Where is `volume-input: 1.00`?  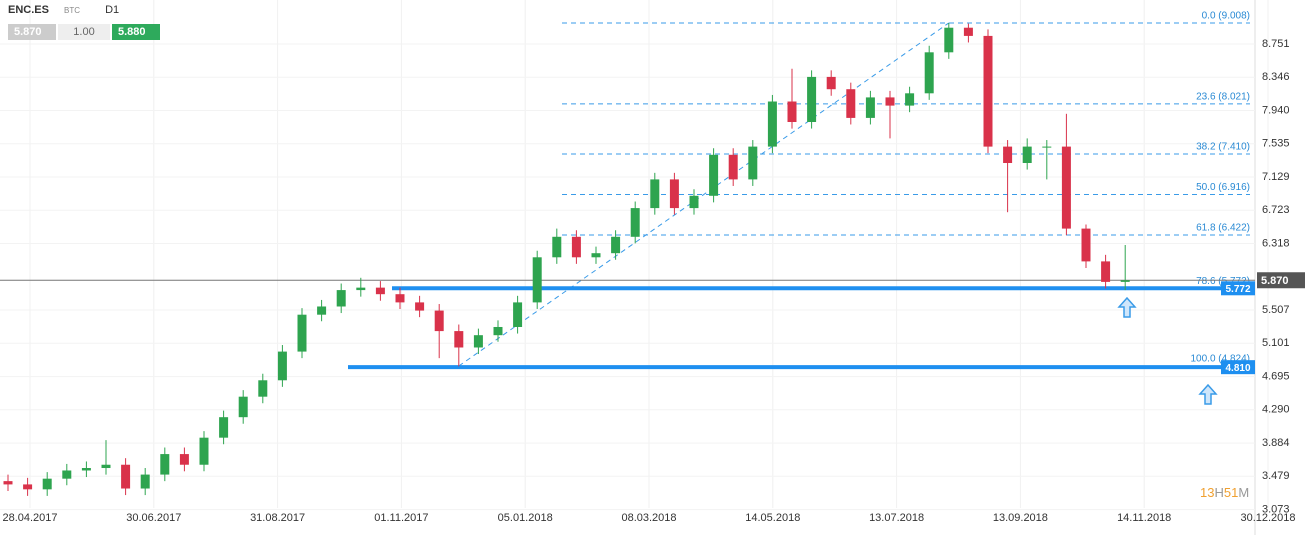
volume-input: 1.00 is located at coordinates (84, 32).